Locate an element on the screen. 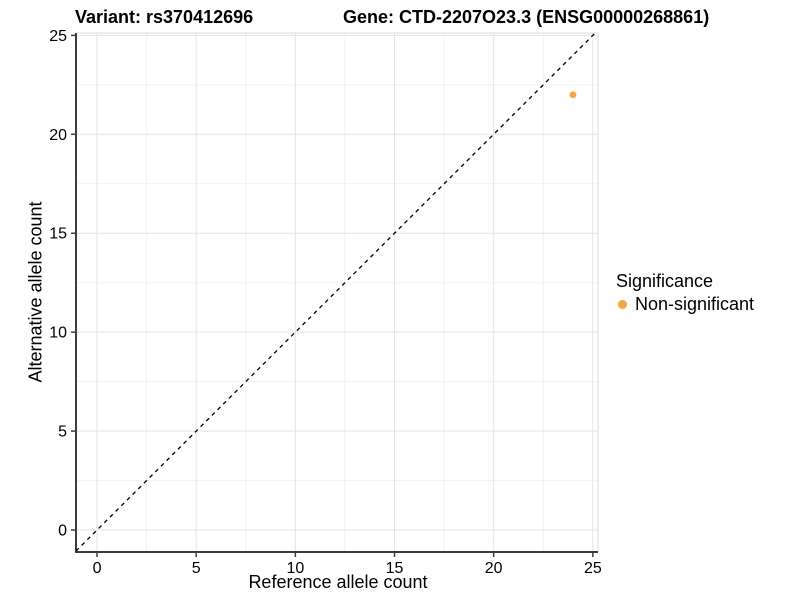  x-tick-label: 10 is located at coordinates (295, 568).